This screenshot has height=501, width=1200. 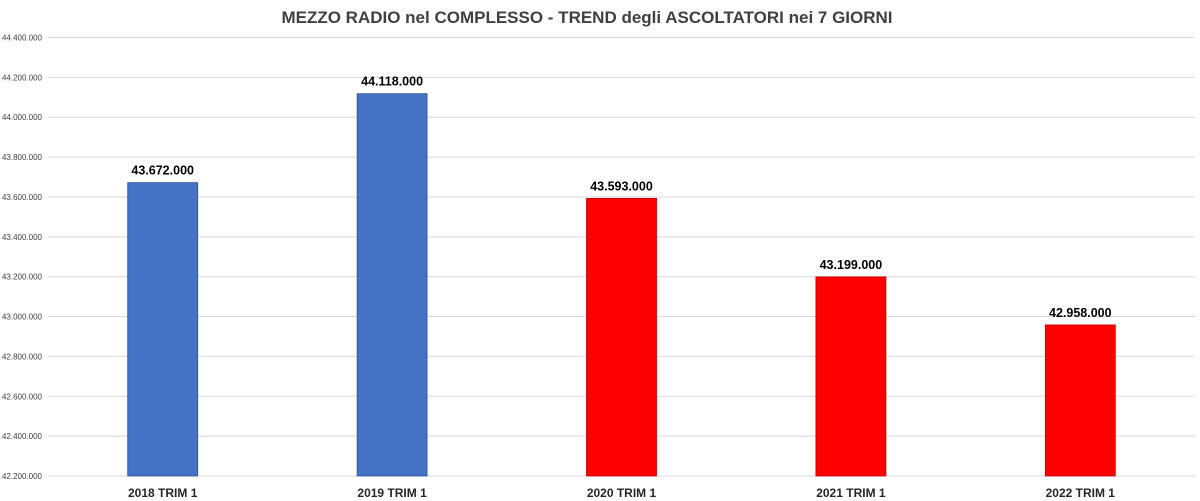 What do you see at coordinates (22, 436) in the screenshot?
I see `y-tick-label: 42.400.000` at bounding box center [22, 436].